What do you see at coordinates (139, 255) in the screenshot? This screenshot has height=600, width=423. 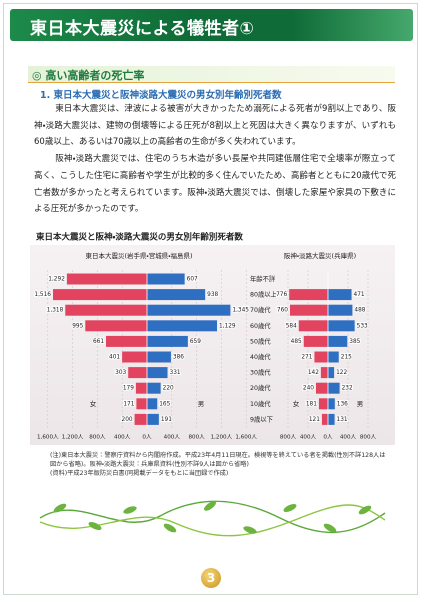 I see `chart-subtitle: 東日本大震災(岩手県・宮城県・福島県)` at bounding box center [139, 255].